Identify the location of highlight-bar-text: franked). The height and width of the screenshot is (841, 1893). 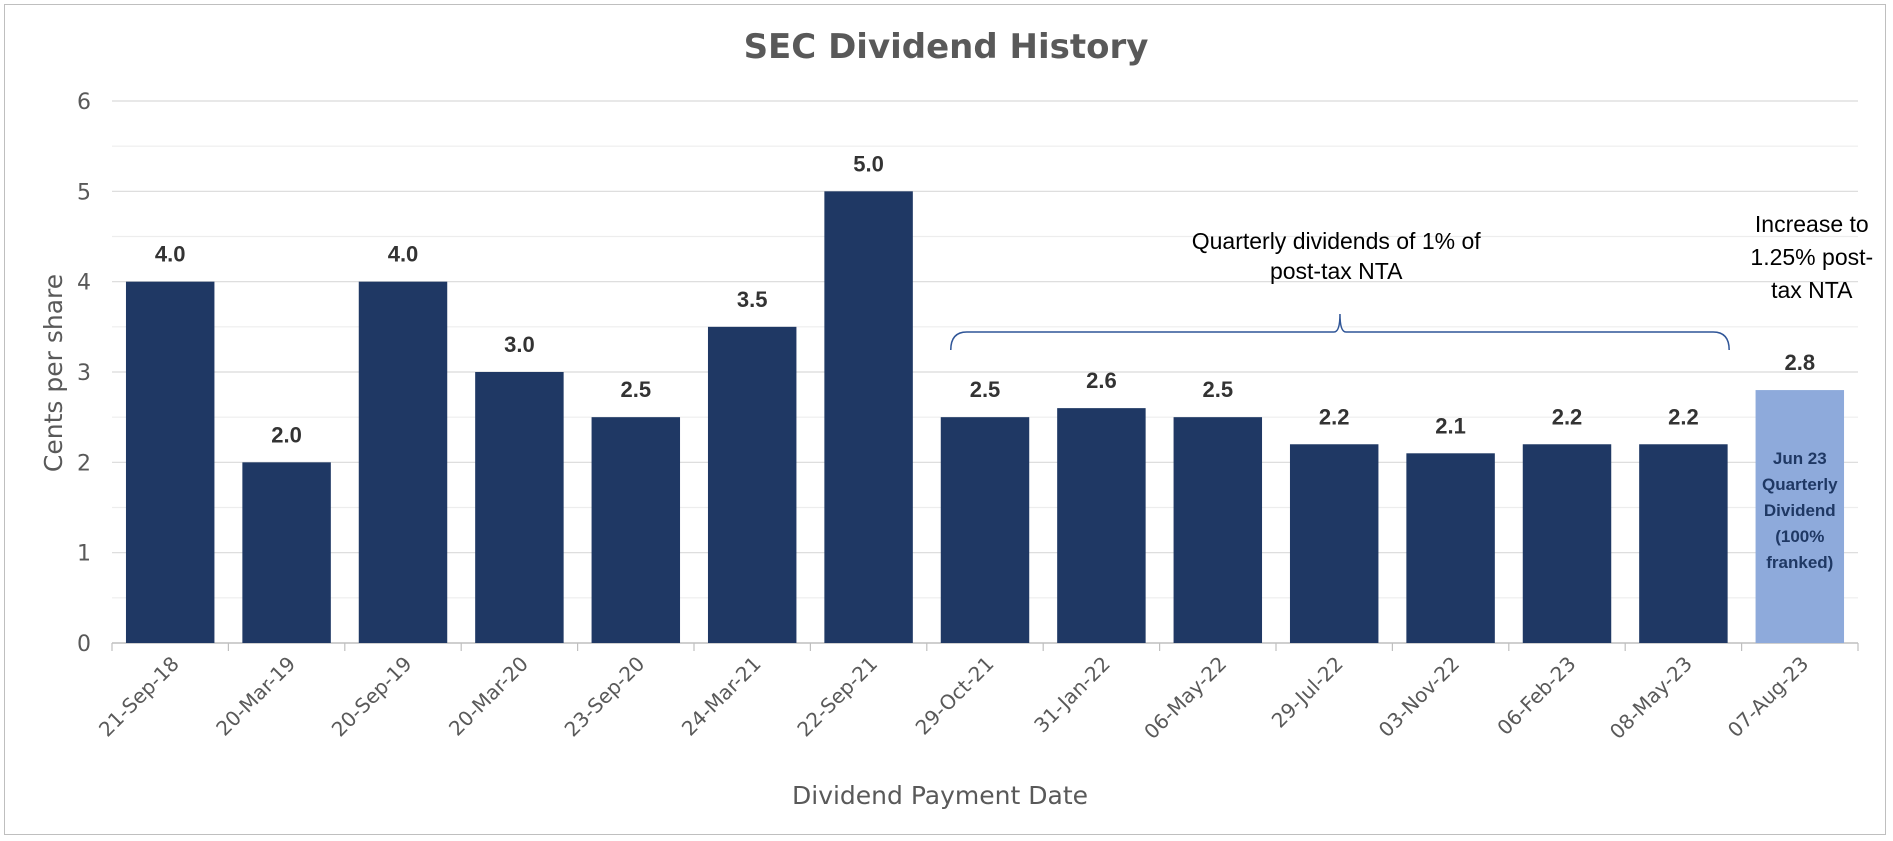
(1799, 562).